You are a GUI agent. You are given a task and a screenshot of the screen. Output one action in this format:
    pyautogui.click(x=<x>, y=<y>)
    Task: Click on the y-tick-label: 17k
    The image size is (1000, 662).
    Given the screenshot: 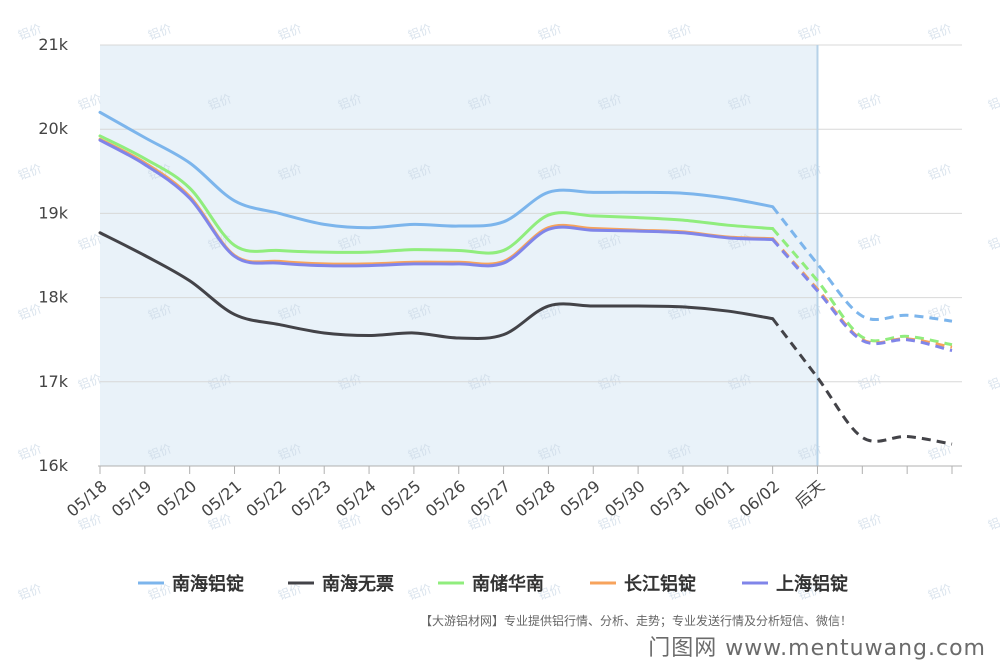 What is the action you would take?
    pyautogui.click(x=53, y=381)
    